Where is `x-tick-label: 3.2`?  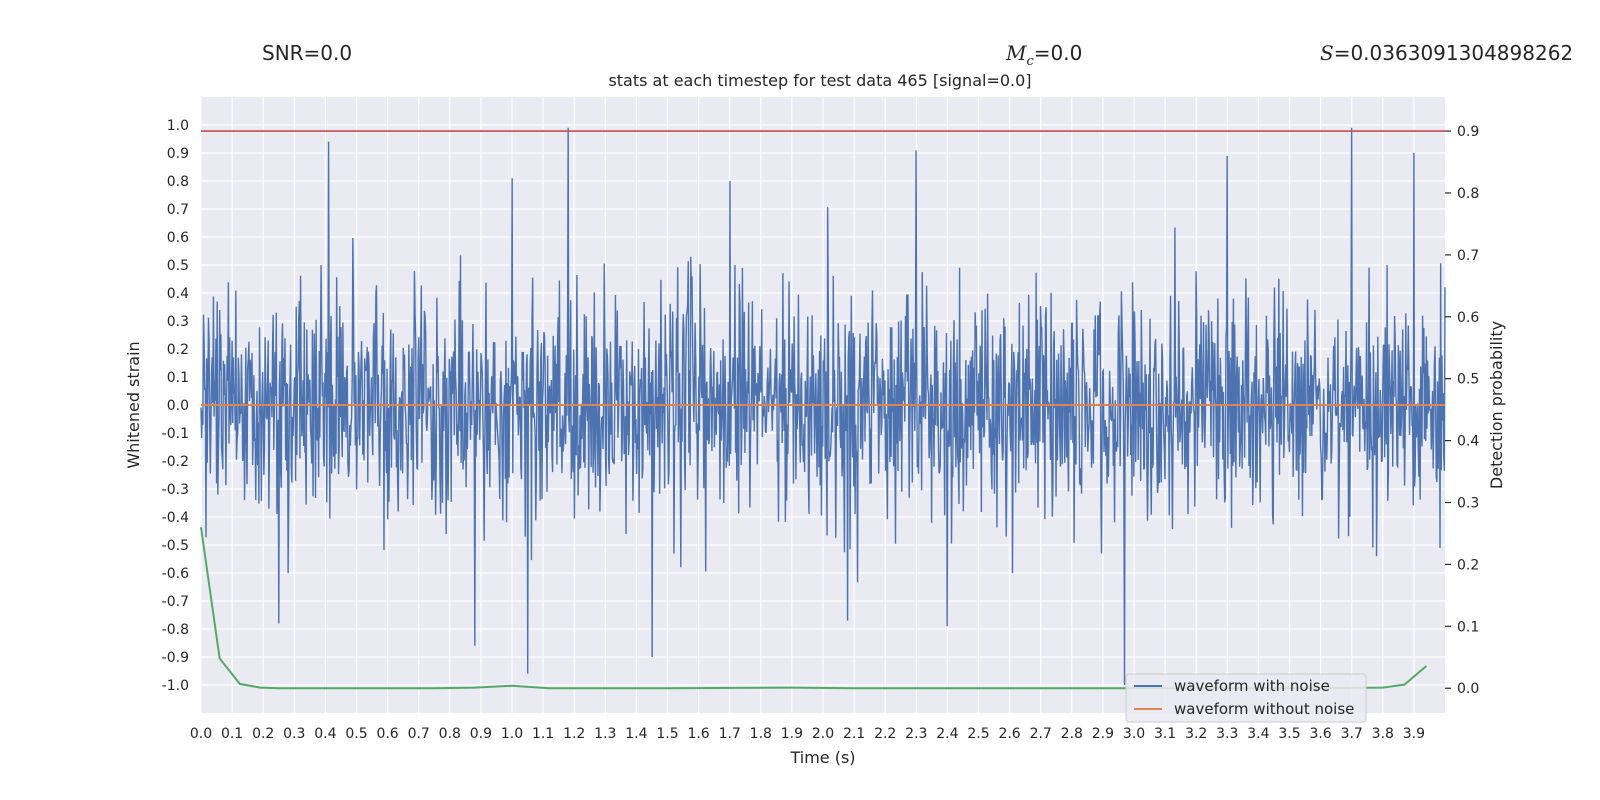
x-tick-label: 3.2 is located at coordinates (1196, 734).